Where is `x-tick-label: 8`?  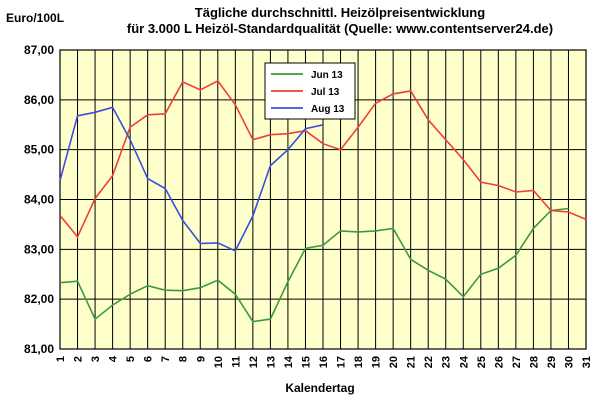
x-tick-label: 8 is located at coordinates (184, 359).